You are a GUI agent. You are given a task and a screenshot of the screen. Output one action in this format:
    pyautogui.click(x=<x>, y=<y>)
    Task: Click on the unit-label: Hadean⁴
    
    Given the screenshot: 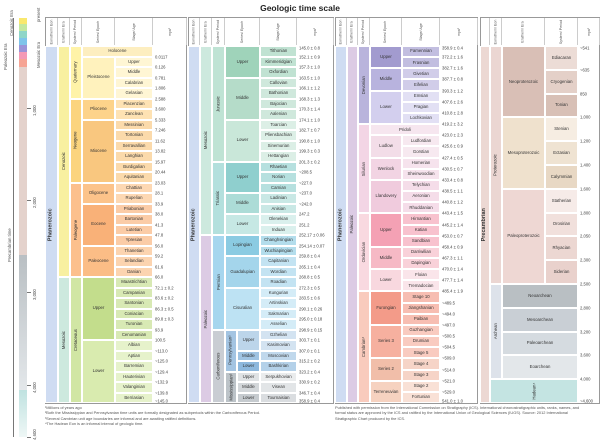 What is the action you would take?
    pyautogui.click(x=533, y=391)
    